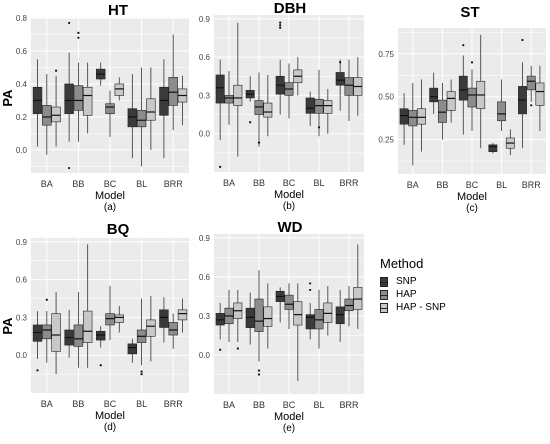 This screenshot has width=550, height=444. I want to click on box-wd-ba-snp, so click(220, 326).